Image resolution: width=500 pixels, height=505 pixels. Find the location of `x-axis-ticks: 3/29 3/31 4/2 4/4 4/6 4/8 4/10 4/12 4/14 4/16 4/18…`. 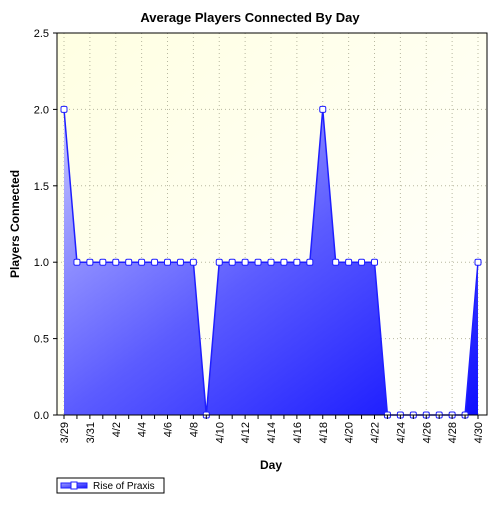

x-axis-ticks: 3/29 3/31 4/2 4/4 4/6 4/8 4/10 4/12 4/14 4/16 4/18… is located at coordinates (272, 429).